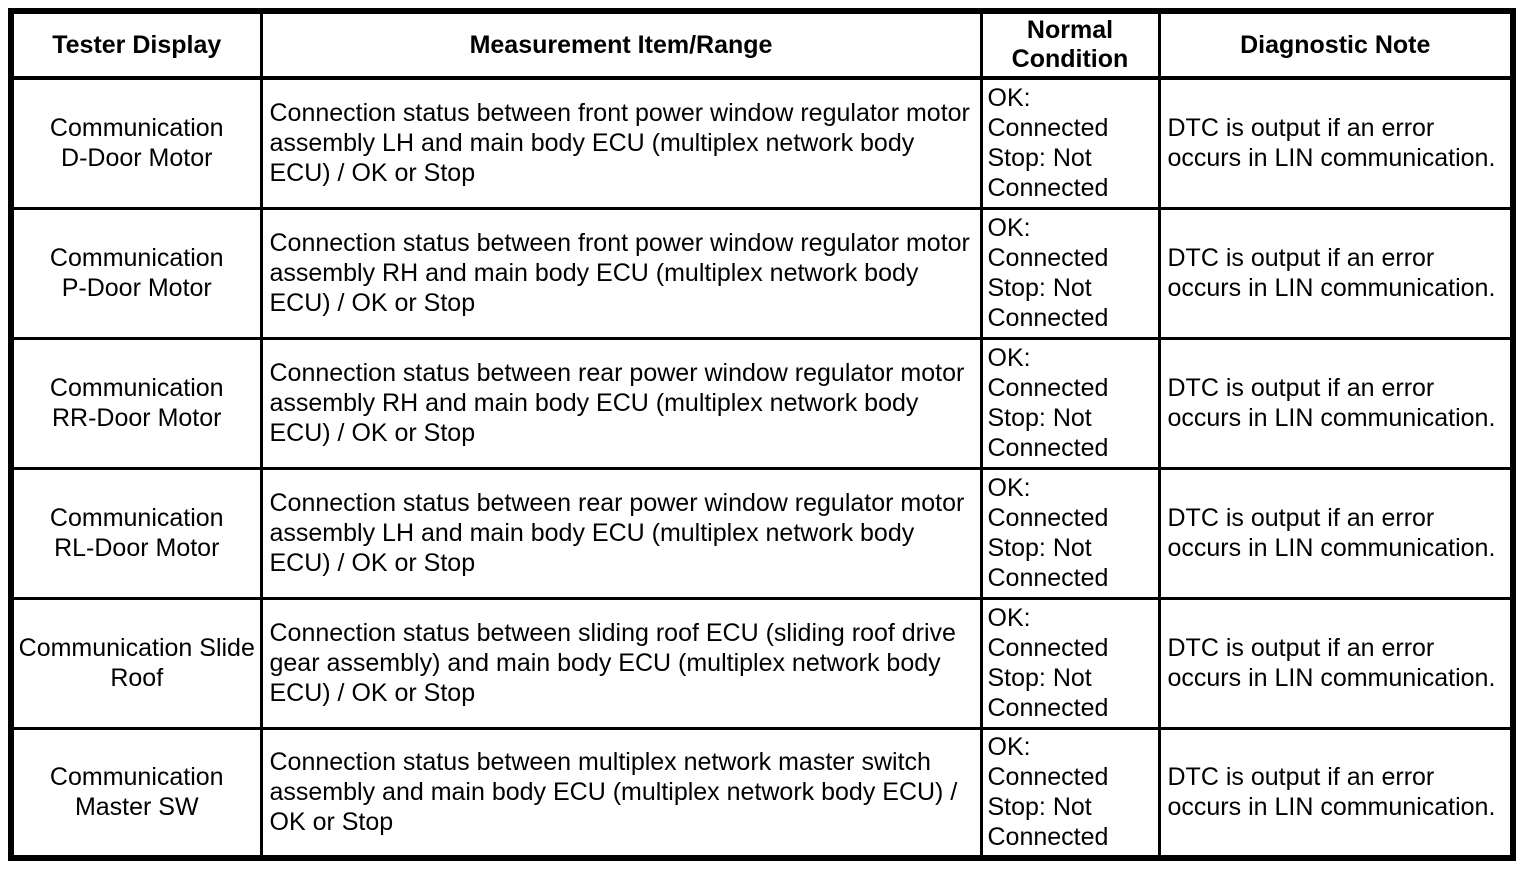  I want to click on column-header-normal-condition: Normal Condition, so click(1070, 44).